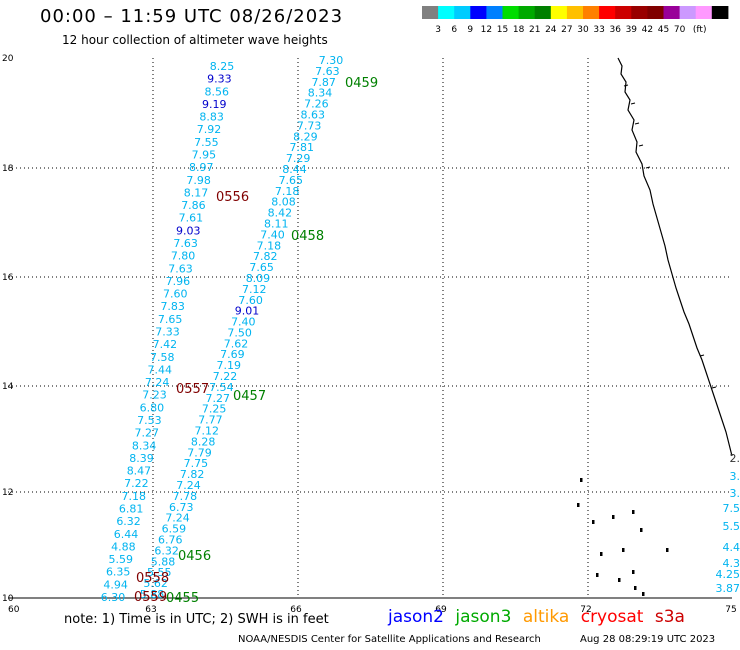 The width and height of the screenshot is (740, 650). What do you see at coordinates (210, 420) in the screenshot?
I see `wave-height-value: 7.77` at bounding box center [210, 420].